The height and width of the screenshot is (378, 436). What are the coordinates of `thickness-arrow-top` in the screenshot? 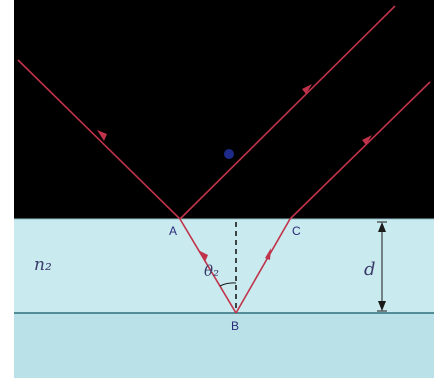 It's located at (382, 227).